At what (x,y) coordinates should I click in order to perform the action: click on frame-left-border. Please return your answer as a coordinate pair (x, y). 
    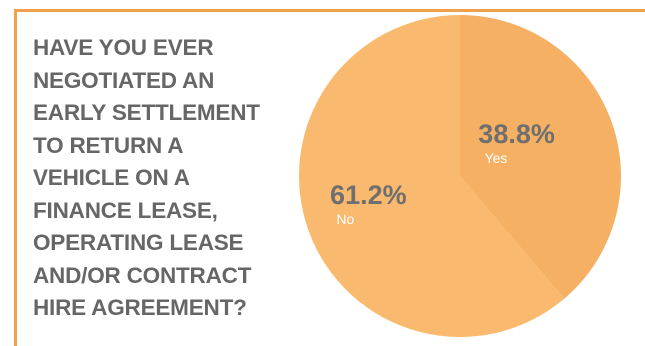
    Looking at the image, I should click on (15, 177).